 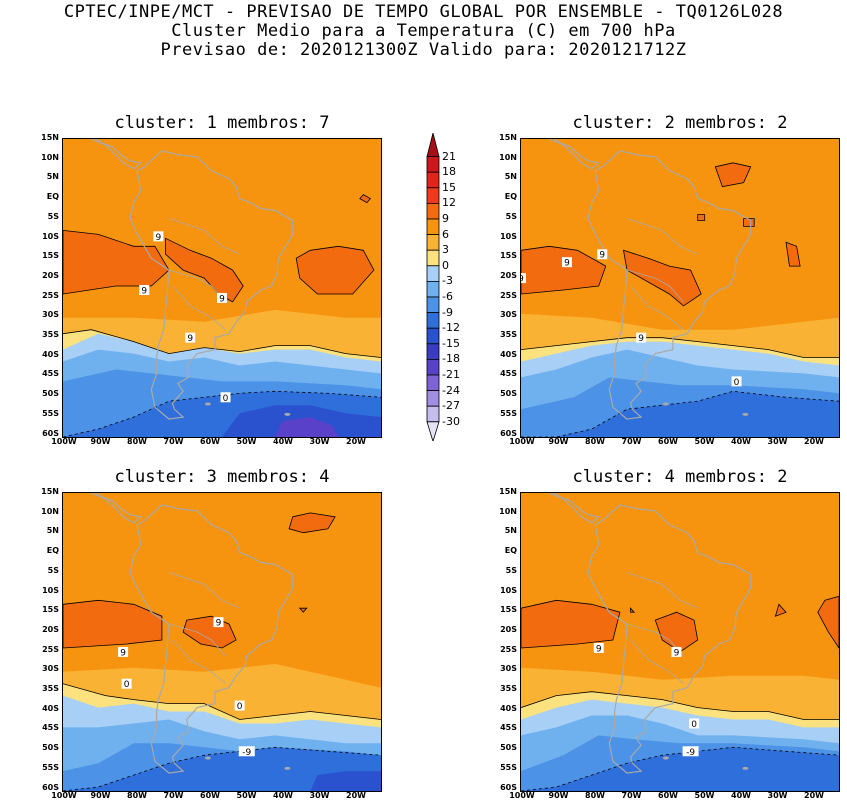 What do you see at coordinates (137, 441) in the screenshot?
I see `lon-tick-label: 80W` at bounding box center [137, 441].